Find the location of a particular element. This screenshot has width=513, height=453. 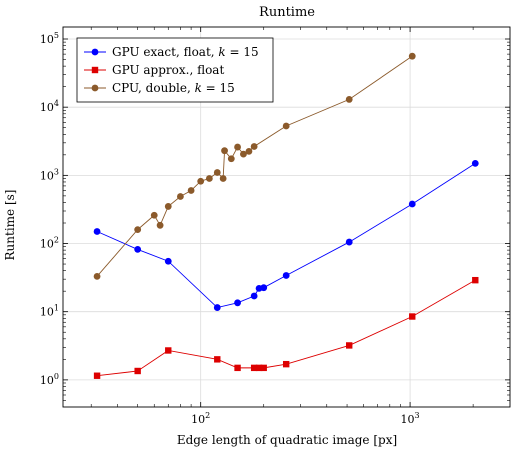

y-axis-label: Runtime [s] is located at coordinates (10, 225).